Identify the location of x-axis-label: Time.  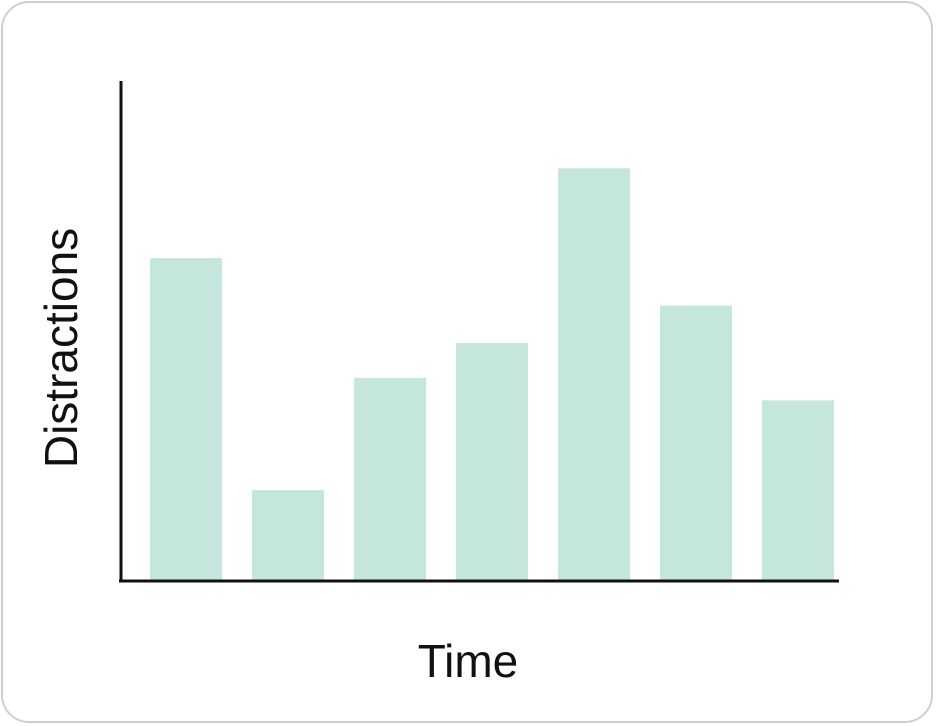
(468, 661).